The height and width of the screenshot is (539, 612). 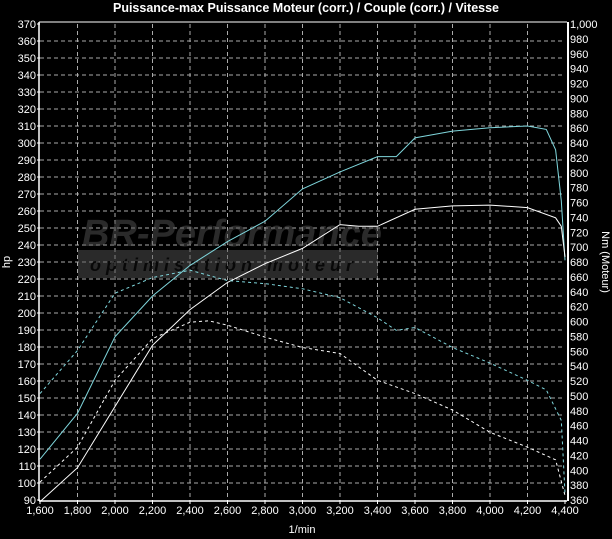 I want to click on x-tick-label: 3,600, so click(x=415, y=511).